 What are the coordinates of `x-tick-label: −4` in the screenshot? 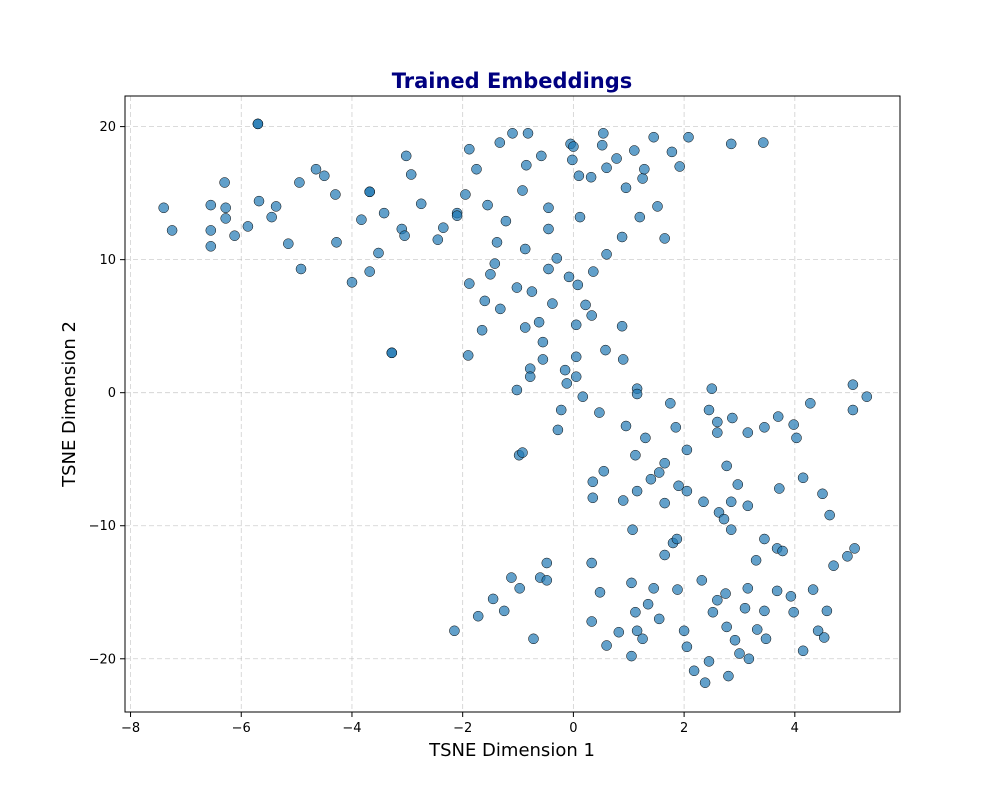 It's located at (351, 728).